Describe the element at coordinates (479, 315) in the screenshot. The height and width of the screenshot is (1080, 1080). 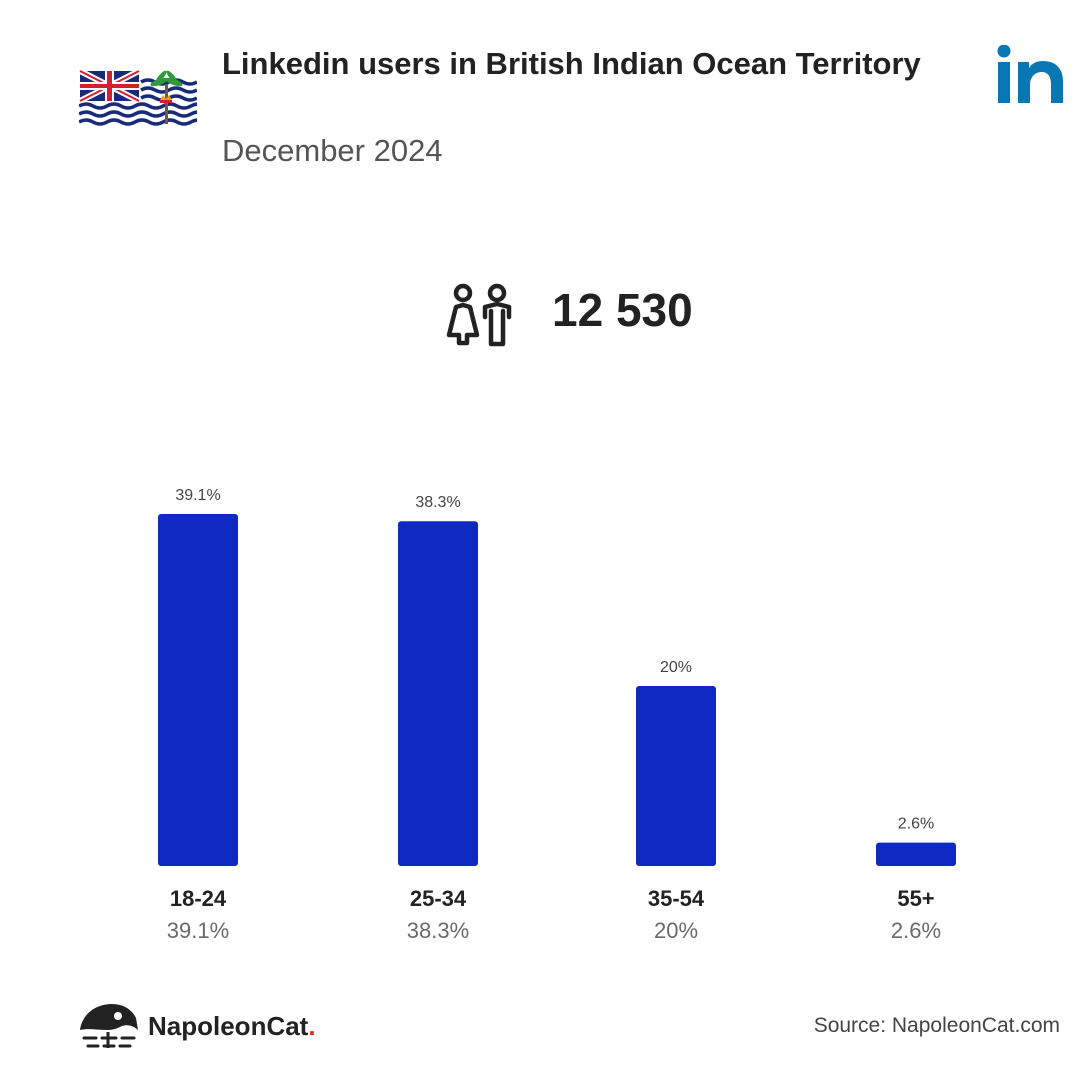
I see `users-icon` at that location.